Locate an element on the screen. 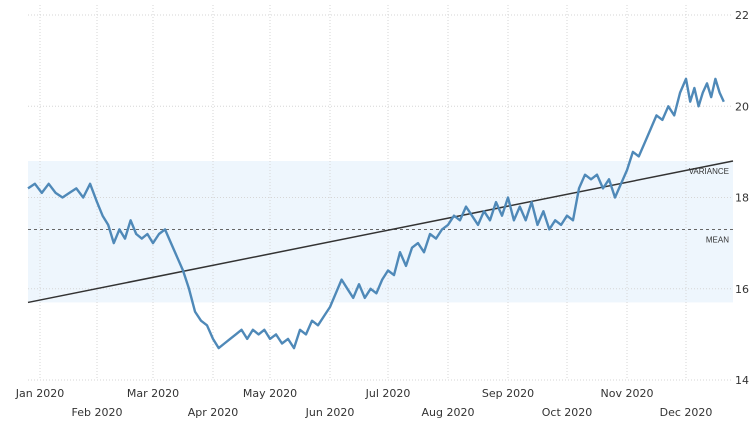 The width and height of the screenshot is (750, 430). x-tick-label-0: Jan 2020 is located at coordinates (39, 393).